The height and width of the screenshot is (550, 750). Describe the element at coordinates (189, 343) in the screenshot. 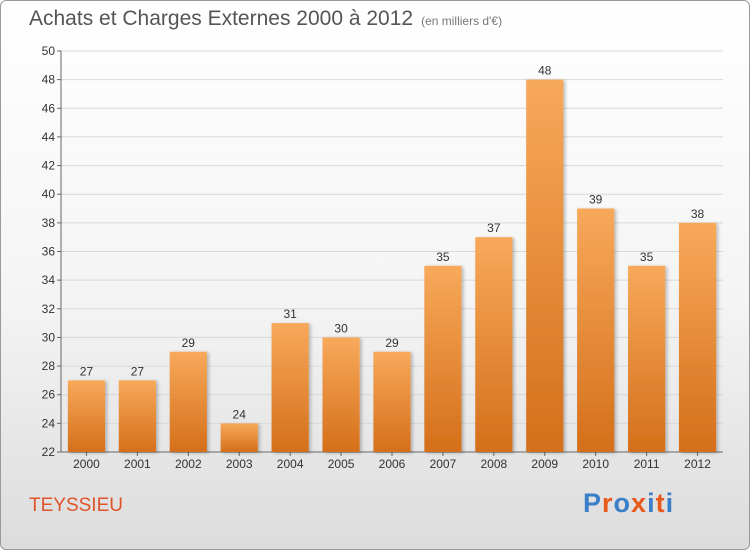

I see `data-label-2002: 29` at that location.